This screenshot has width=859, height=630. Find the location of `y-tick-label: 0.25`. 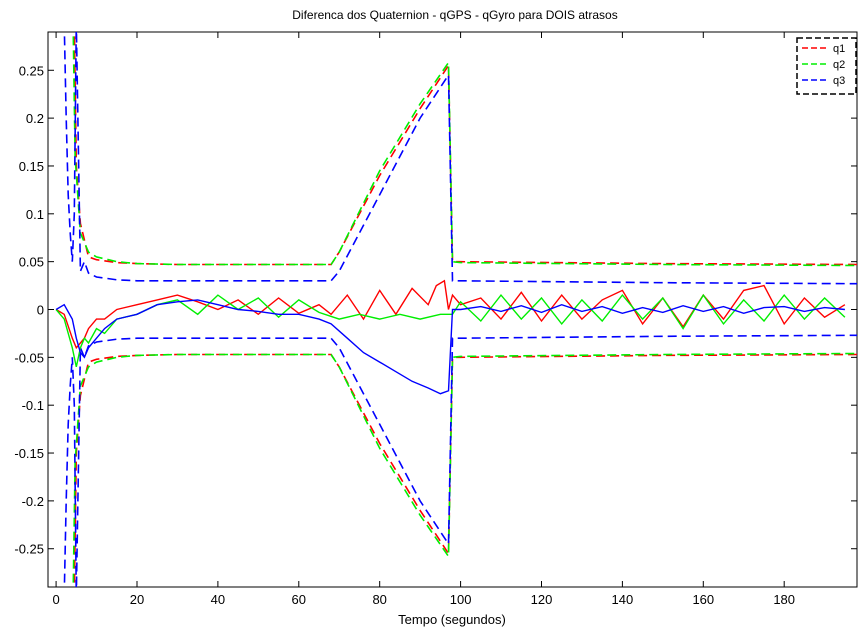

y-tick-label: 0.25 is located at coordinates (31, 70).